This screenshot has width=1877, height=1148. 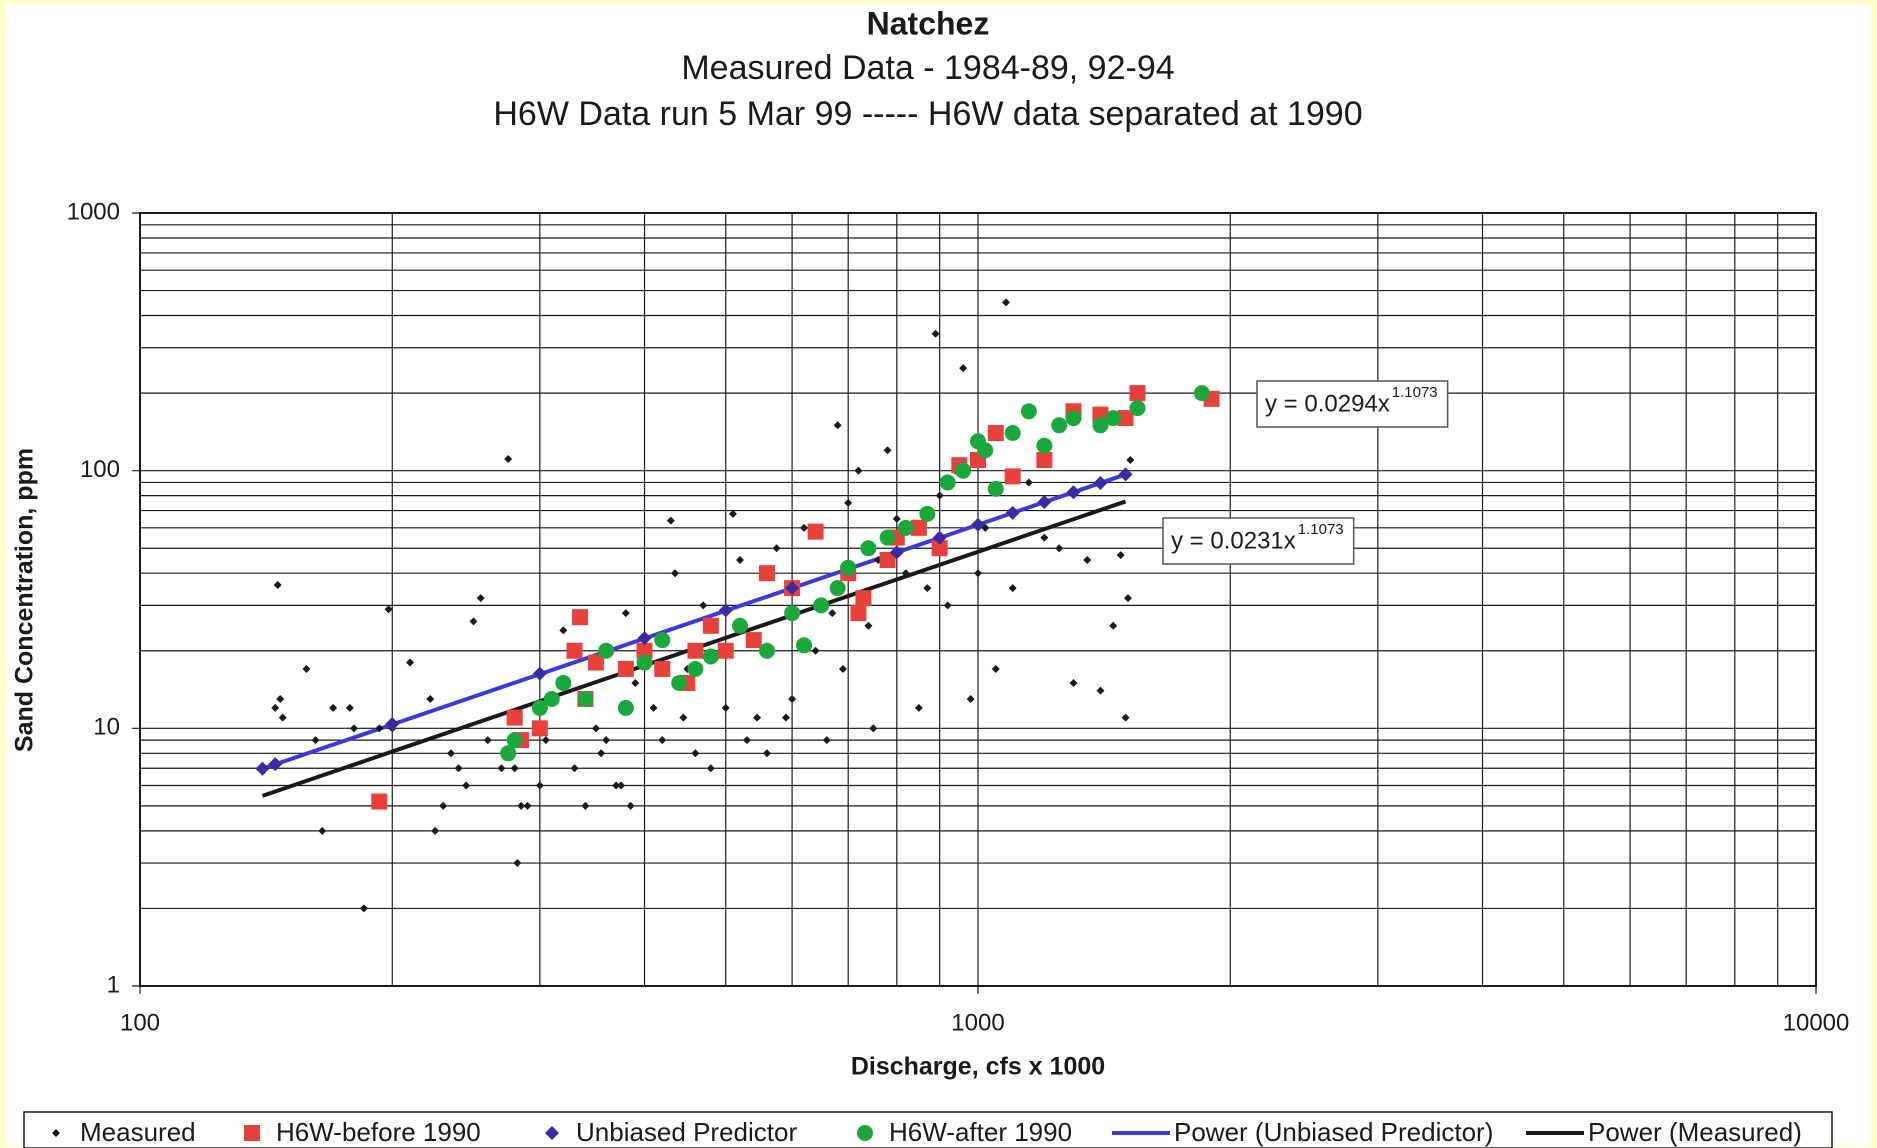 I want to click on y-axis-label: Sand Concentration, ppm, so click(x=25, y=600).